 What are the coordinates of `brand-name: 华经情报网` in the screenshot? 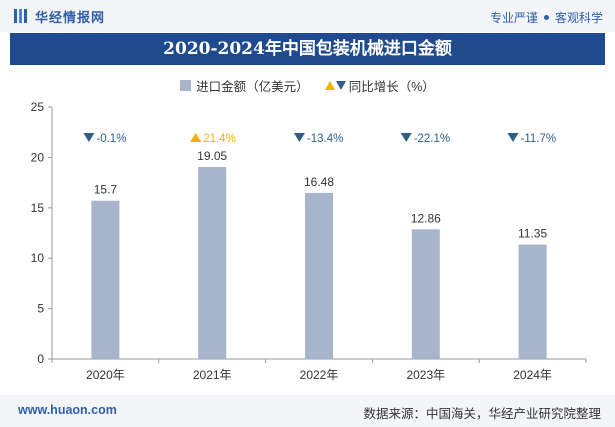 It's located at (70, 17).